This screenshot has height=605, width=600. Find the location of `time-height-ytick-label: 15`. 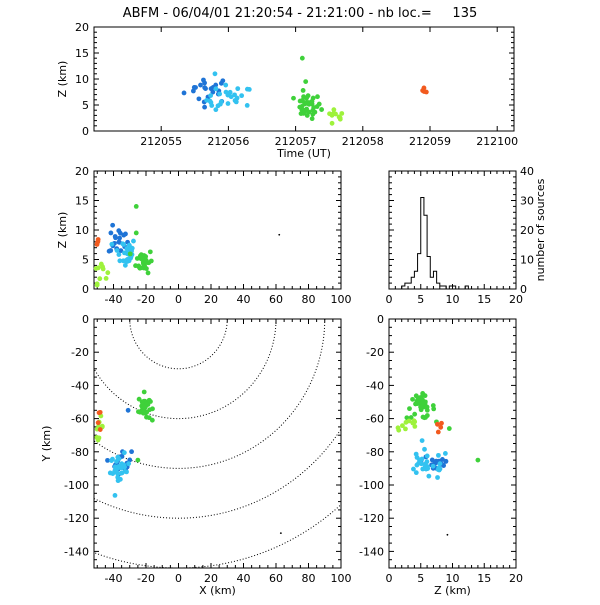

time-height-ytick-label: 15 is located at coordinates (82, 53).